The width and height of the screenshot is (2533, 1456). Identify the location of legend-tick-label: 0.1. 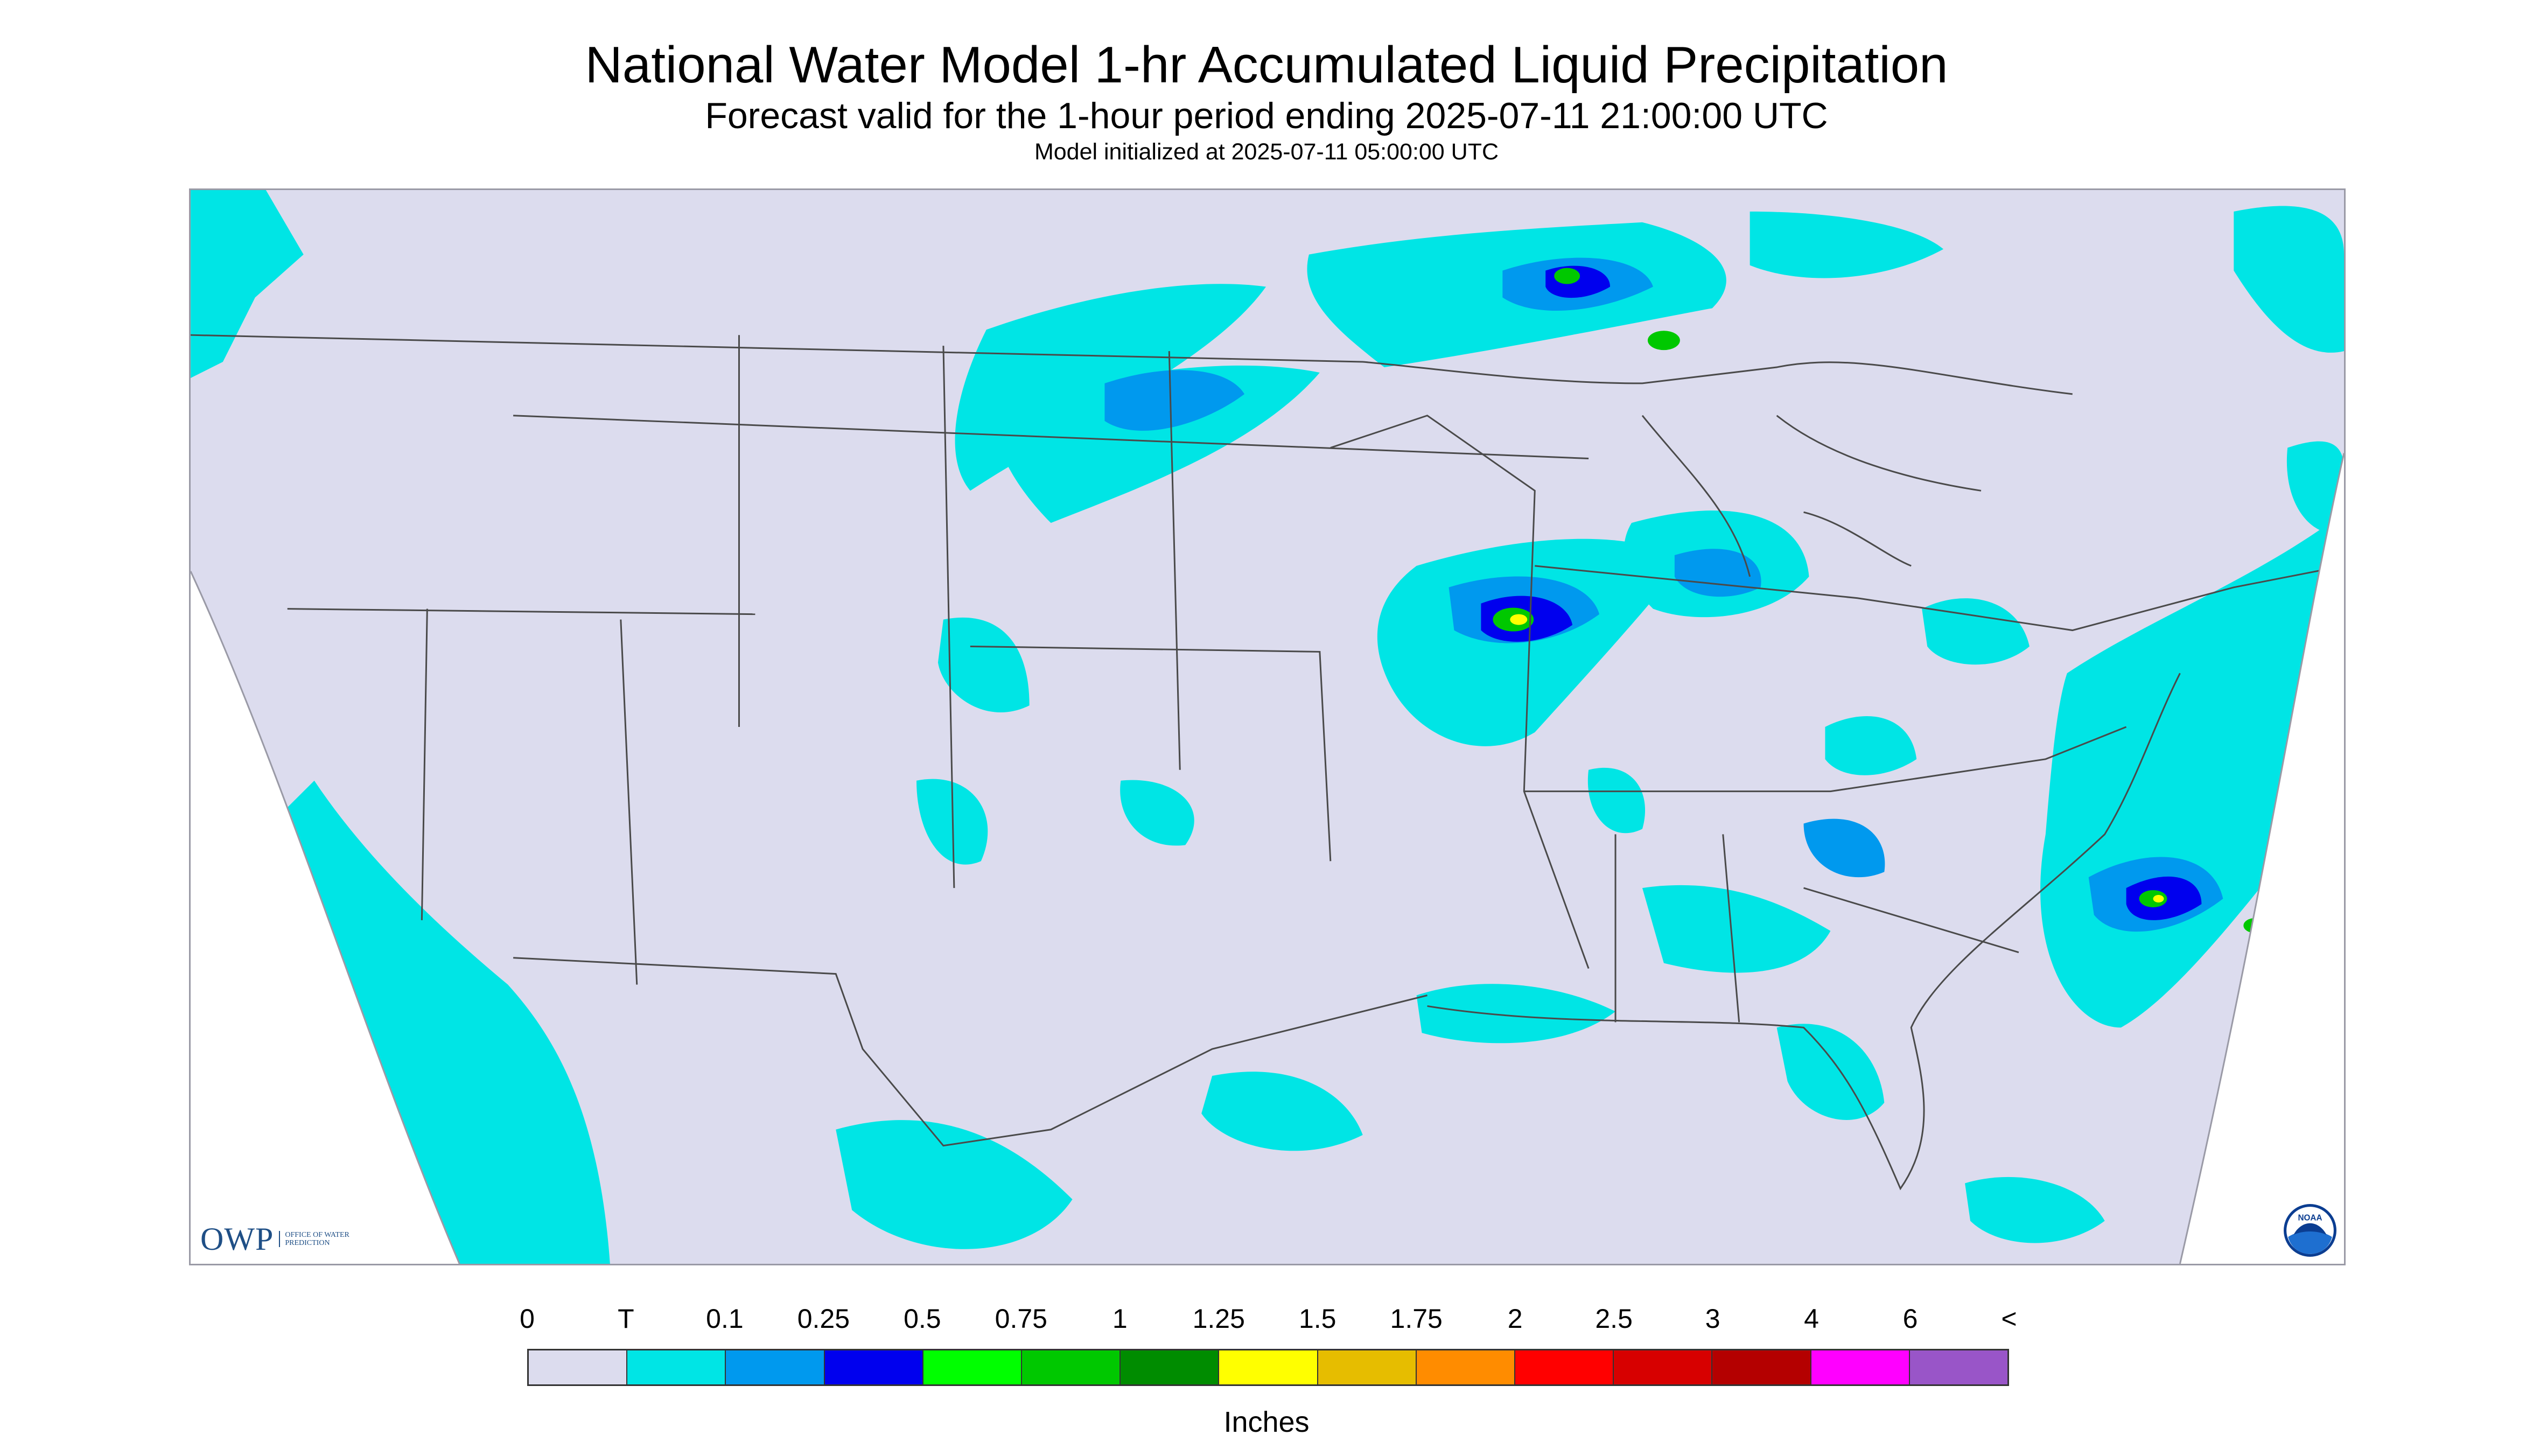
(725, 1319).